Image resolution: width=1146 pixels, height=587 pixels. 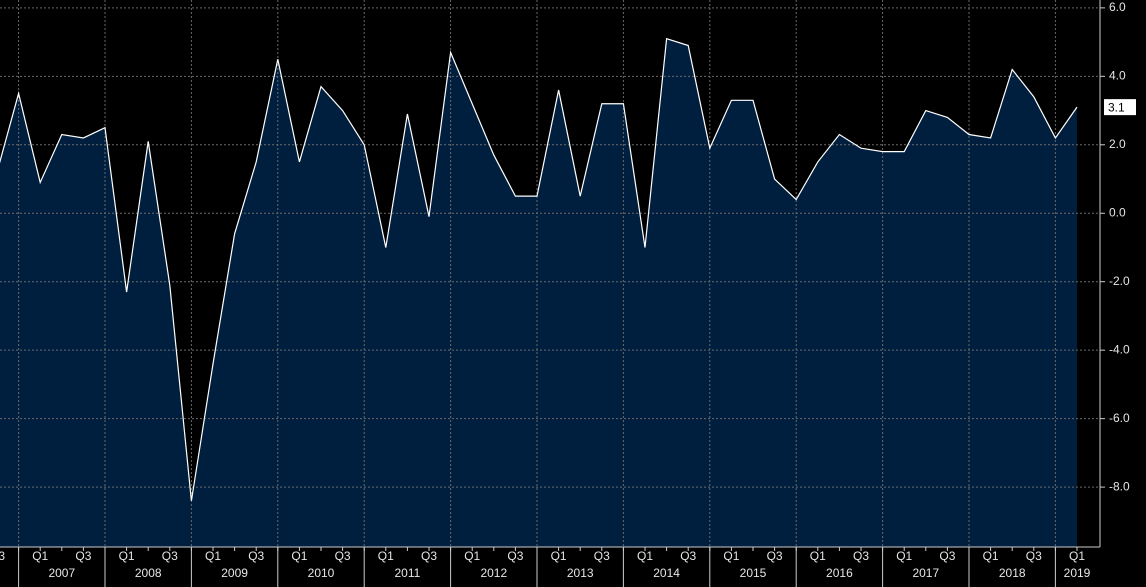 What do you see at coordinates (321, 573) in the screenshot?
I see `year-label: 2010` at bounding box center [321, 573].